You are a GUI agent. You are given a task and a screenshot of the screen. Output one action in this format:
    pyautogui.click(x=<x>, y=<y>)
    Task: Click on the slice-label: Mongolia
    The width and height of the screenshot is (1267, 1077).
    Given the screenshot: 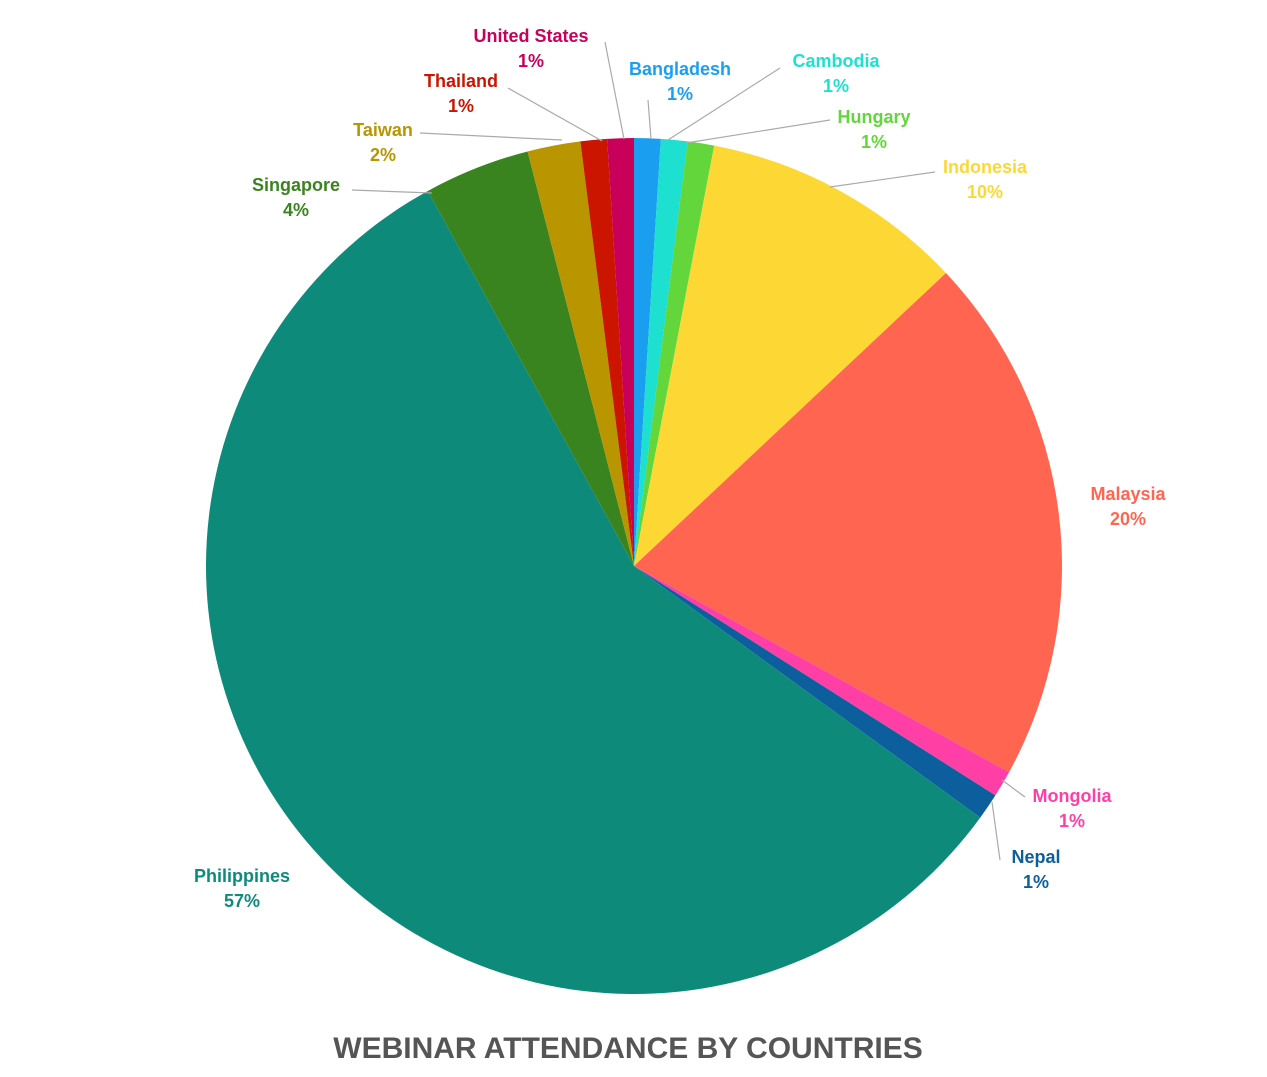 What is the action you would take?
    pyautogui.click(x=1073, y=796)
    